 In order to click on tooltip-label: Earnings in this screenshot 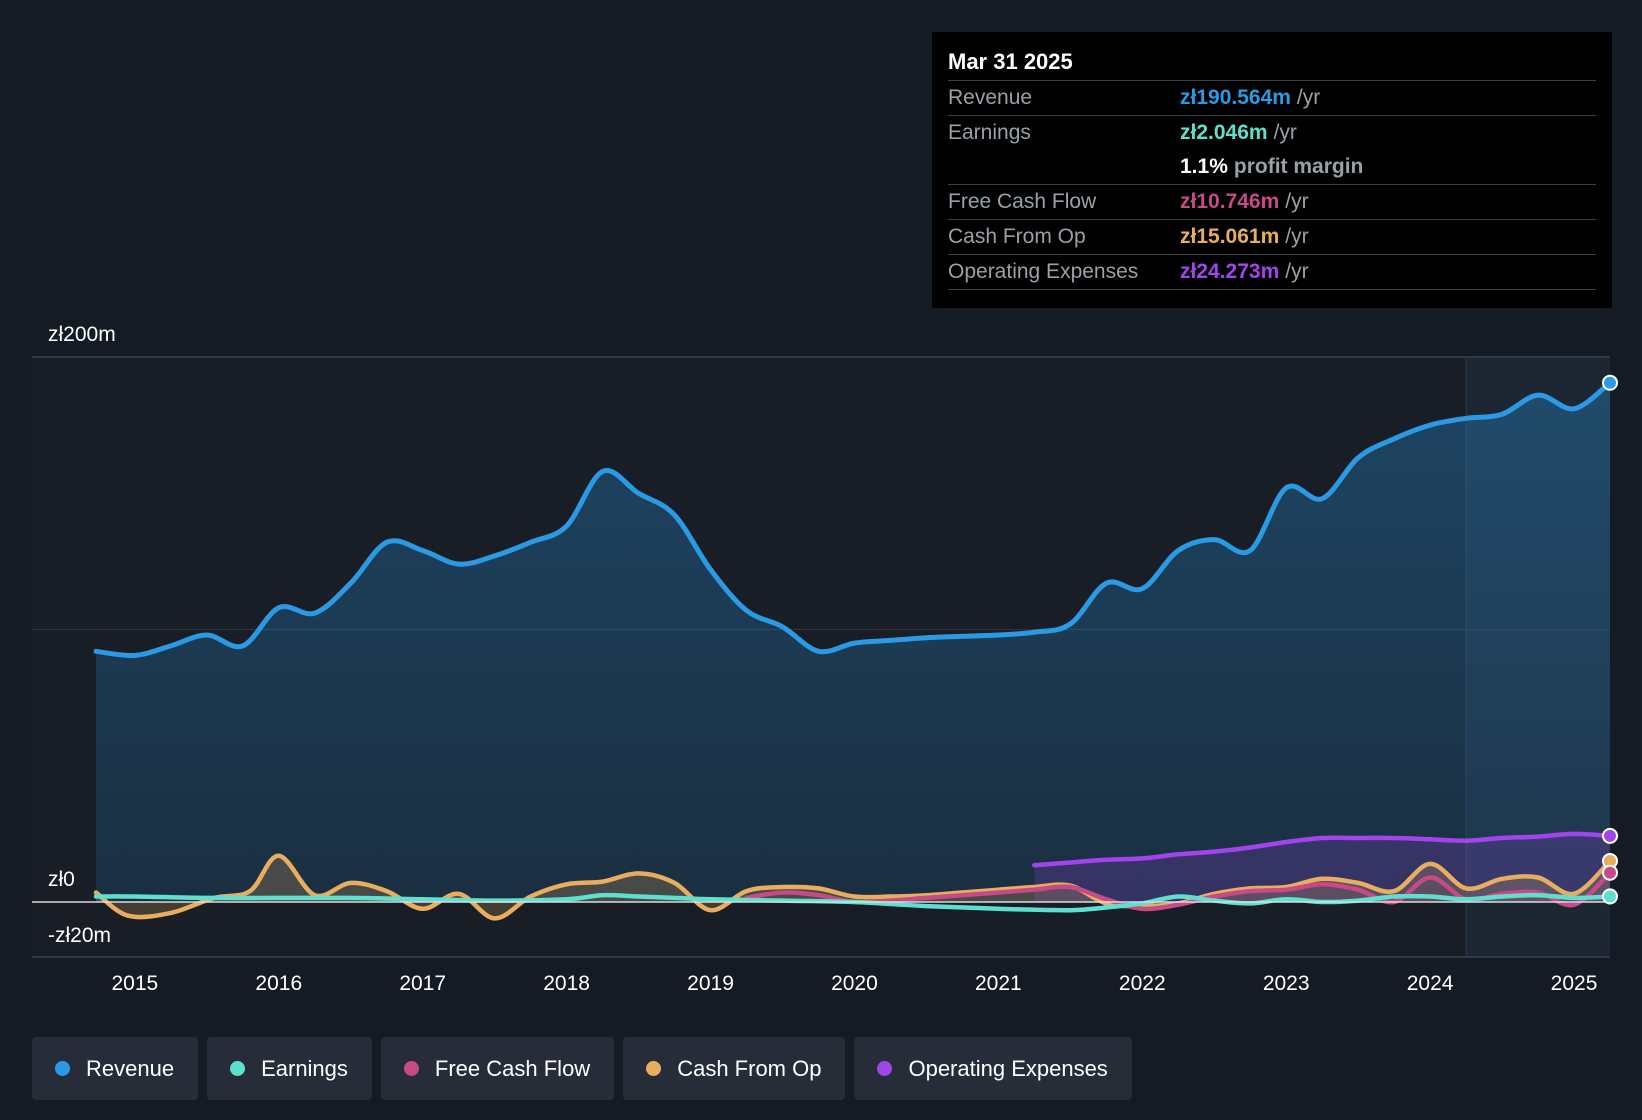, I will do `click(989, 132)`.